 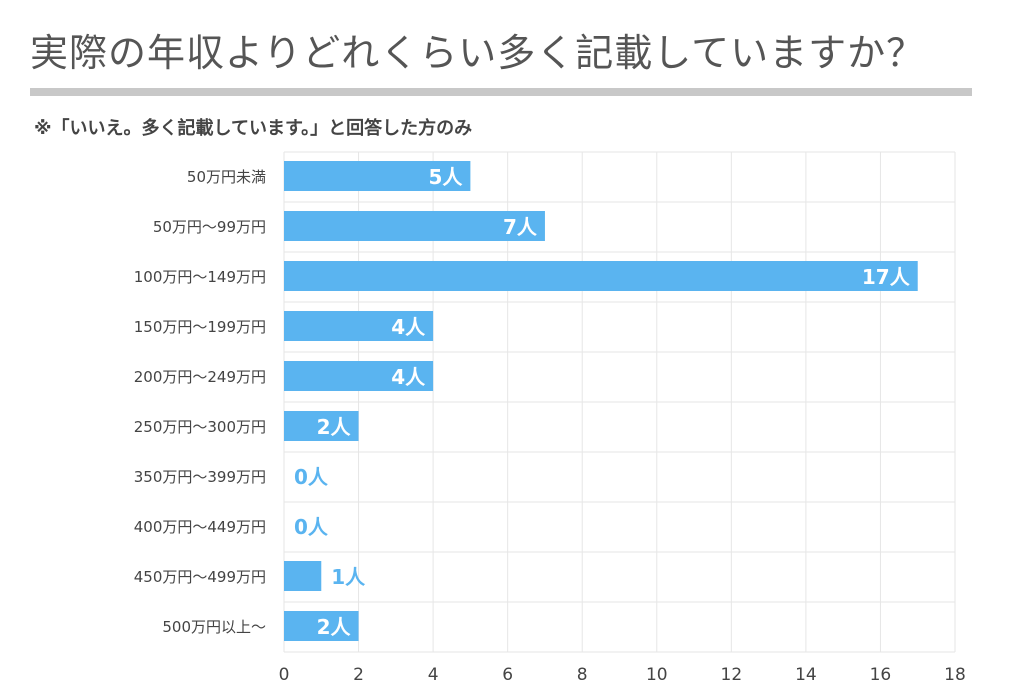 What do you see at coordinates (520, 227) in the screenshot?
I see `bar-value-label: 7人` at bounding box center [520, 227].